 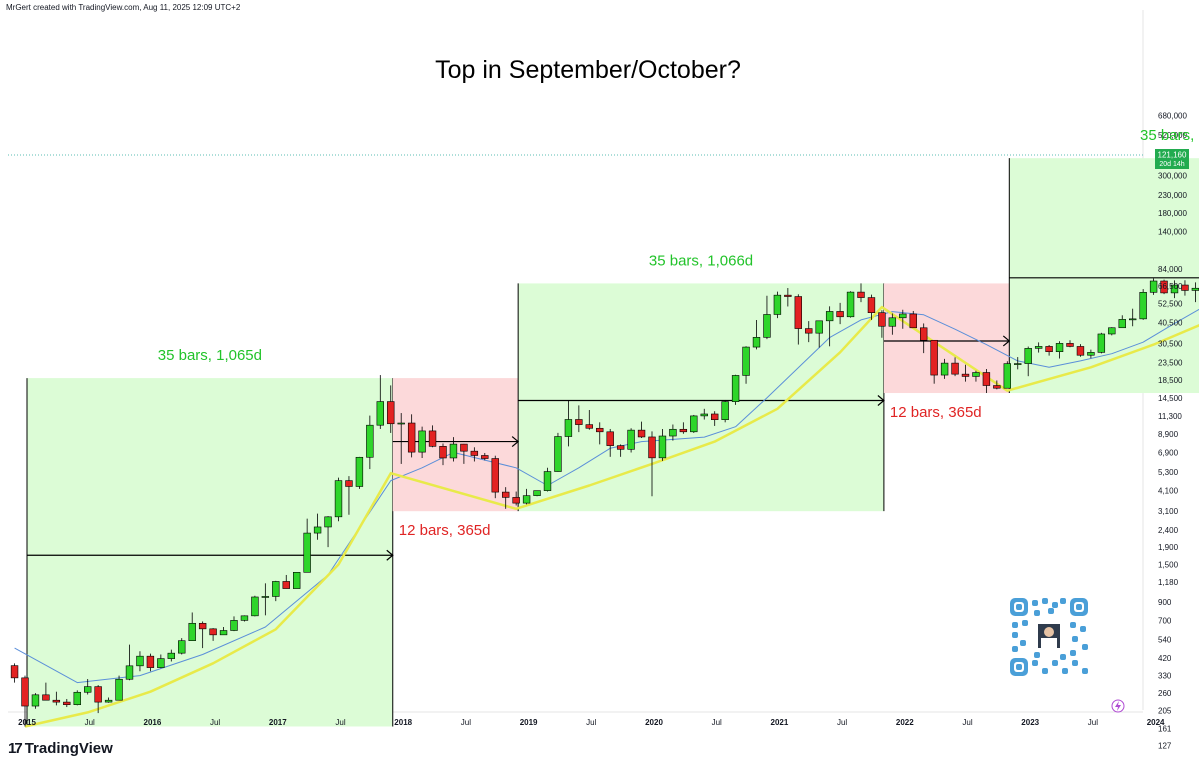 What do you see at coordinates (60, 748) in the screenshot?
I see `tradingview-logo: 17 TradingView` at bounding box center [60, 748].